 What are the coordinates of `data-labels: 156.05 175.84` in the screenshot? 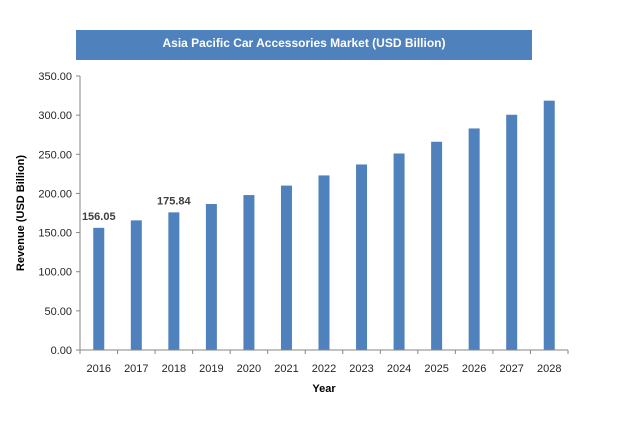 It's located at (137, 208).